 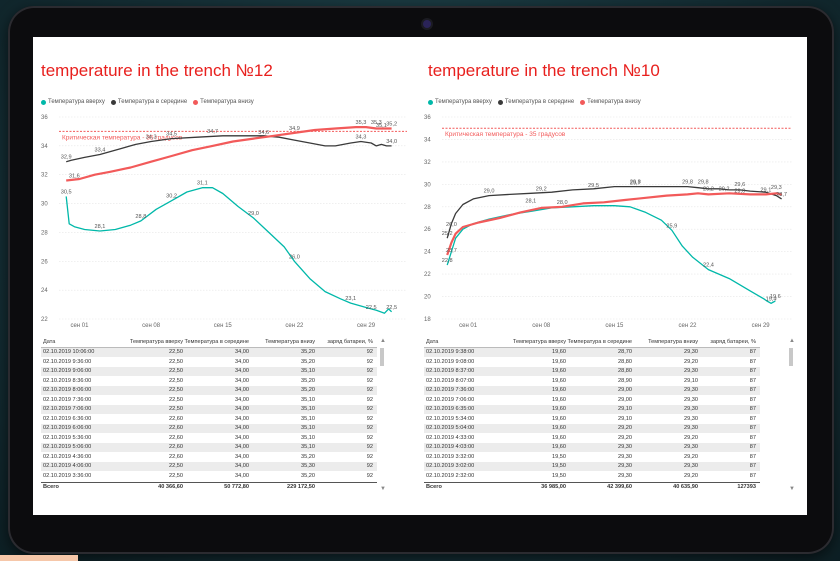 What do you see at coordinates (592, 466) in the screenshot?
I see `table-row: 02.10.2019 3:02:00 19,50 29,30 29,30 87` at bounding box center [592, 466].